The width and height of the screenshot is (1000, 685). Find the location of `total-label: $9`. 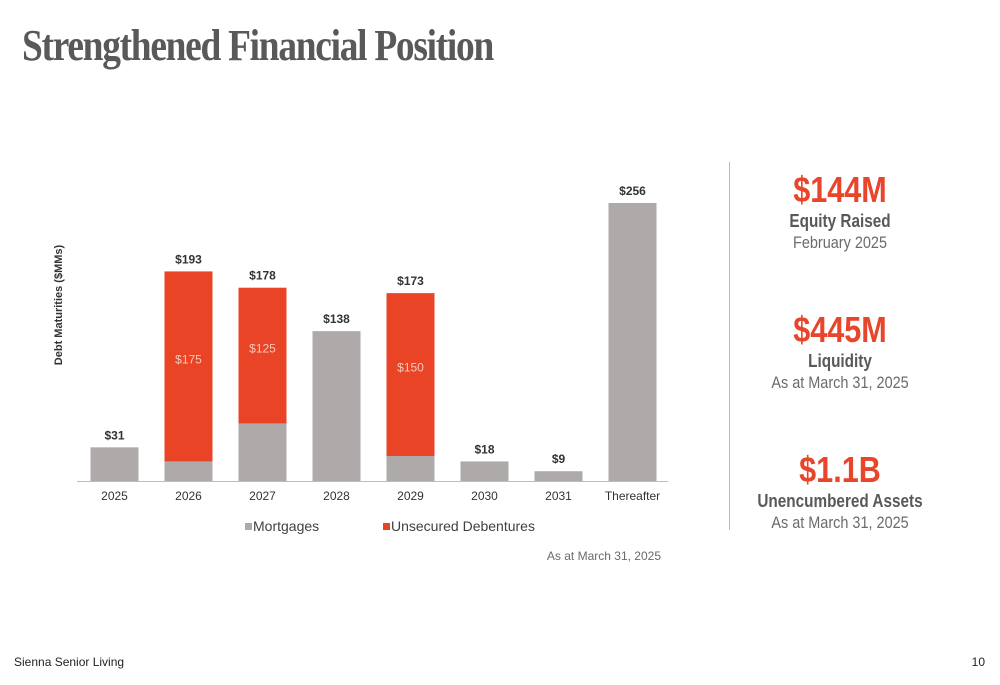

total-label: $9 is located at coordinates (559, 459).